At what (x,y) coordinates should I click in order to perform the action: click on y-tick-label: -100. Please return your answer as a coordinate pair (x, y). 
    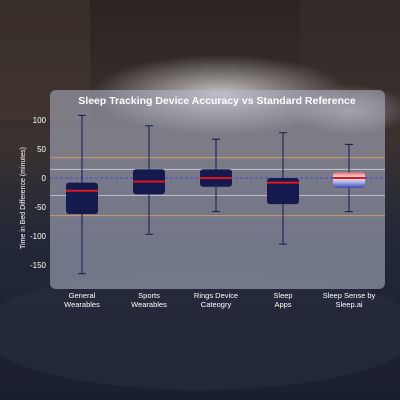
    Looking at the image, I should click on (38, 236).